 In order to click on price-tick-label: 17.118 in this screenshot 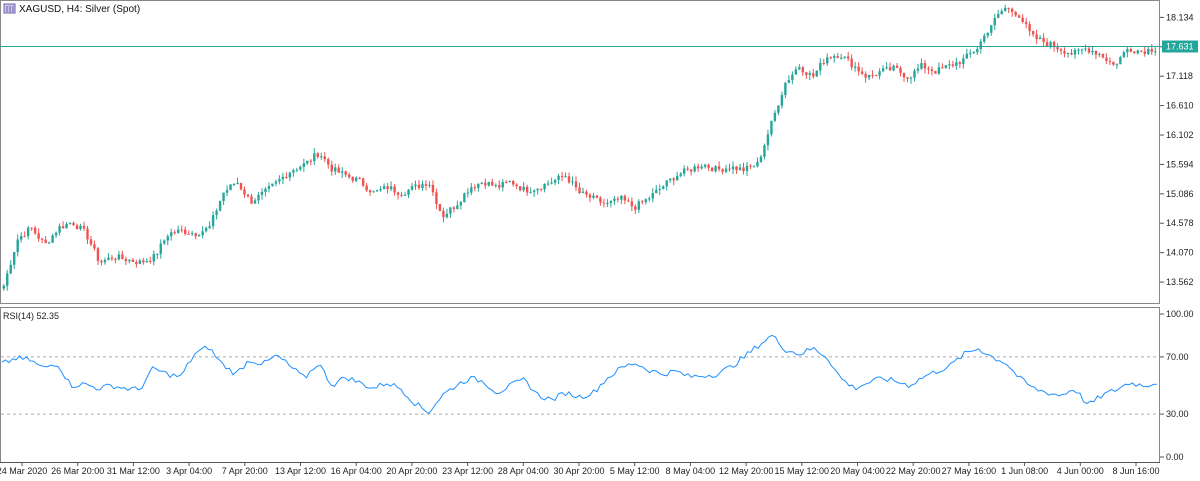, I will do `click(1179, 76)`.